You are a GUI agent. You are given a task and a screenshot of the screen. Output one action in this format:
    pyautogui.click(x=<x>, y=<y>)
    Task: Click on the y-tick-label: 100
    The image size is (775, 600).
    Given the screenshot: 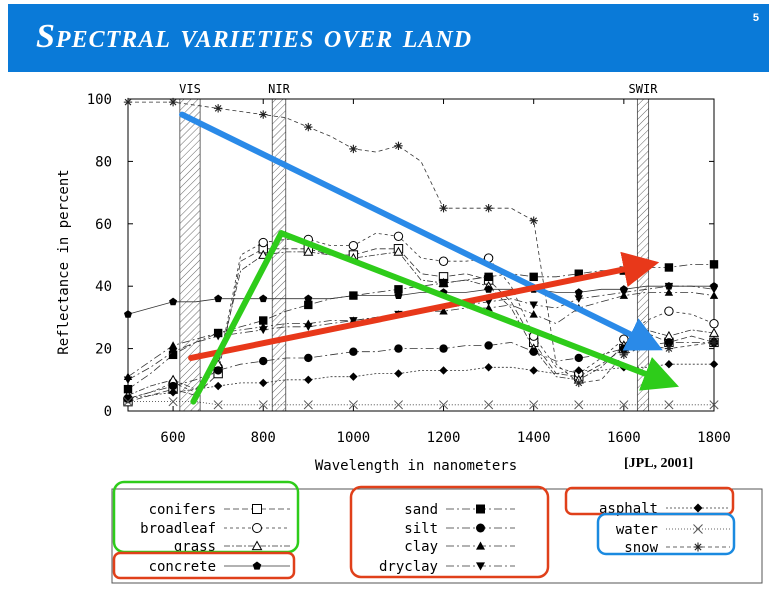 What is the action you would take?
    pyautogui.click(x=99, y=100)
    